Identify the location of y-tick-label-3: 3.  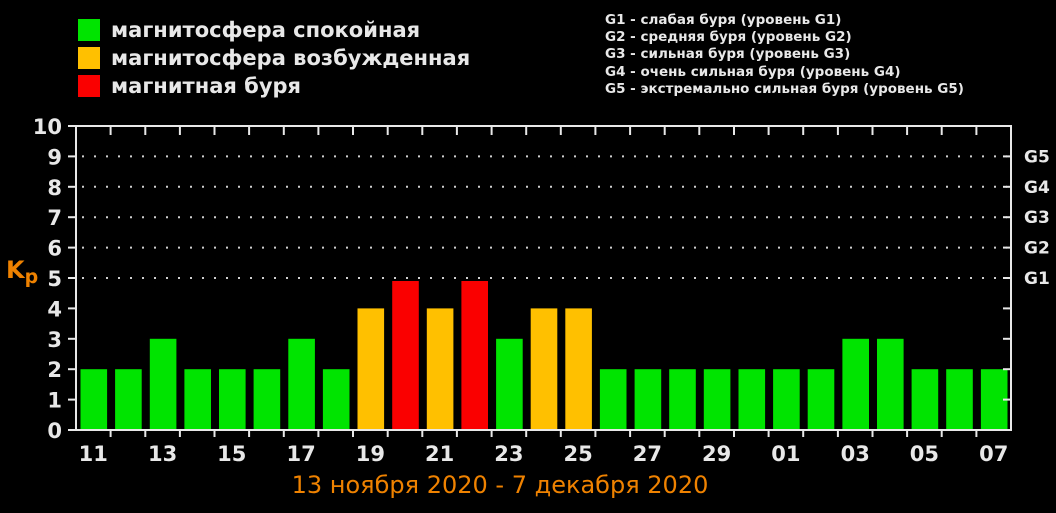
(54, 340).